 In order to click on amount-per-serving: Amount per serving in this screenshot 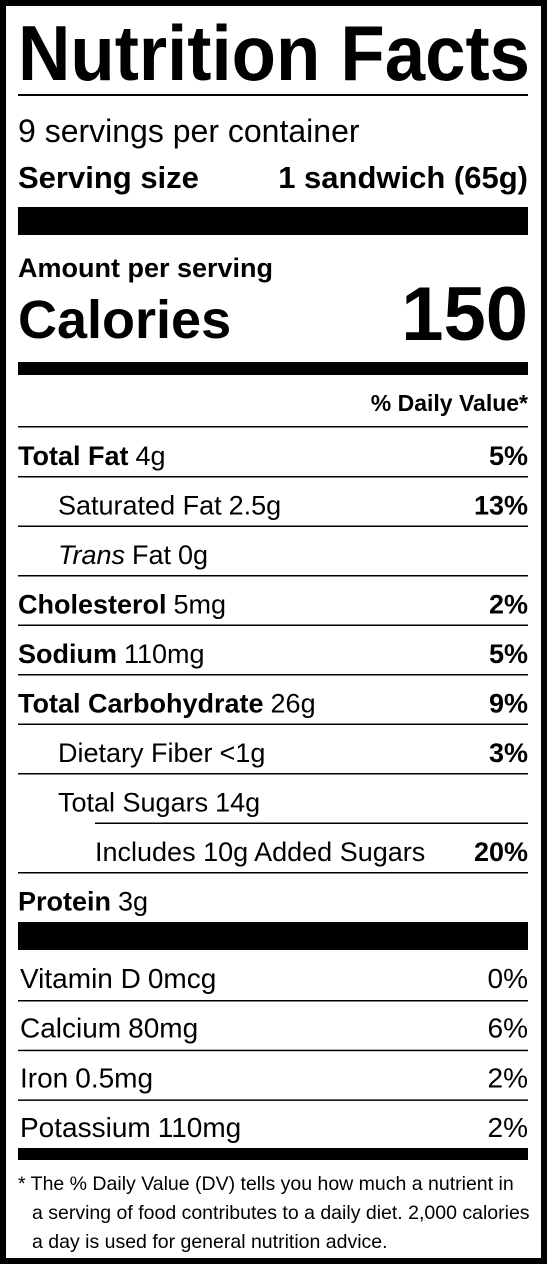, I will do `click(145, 268)`.